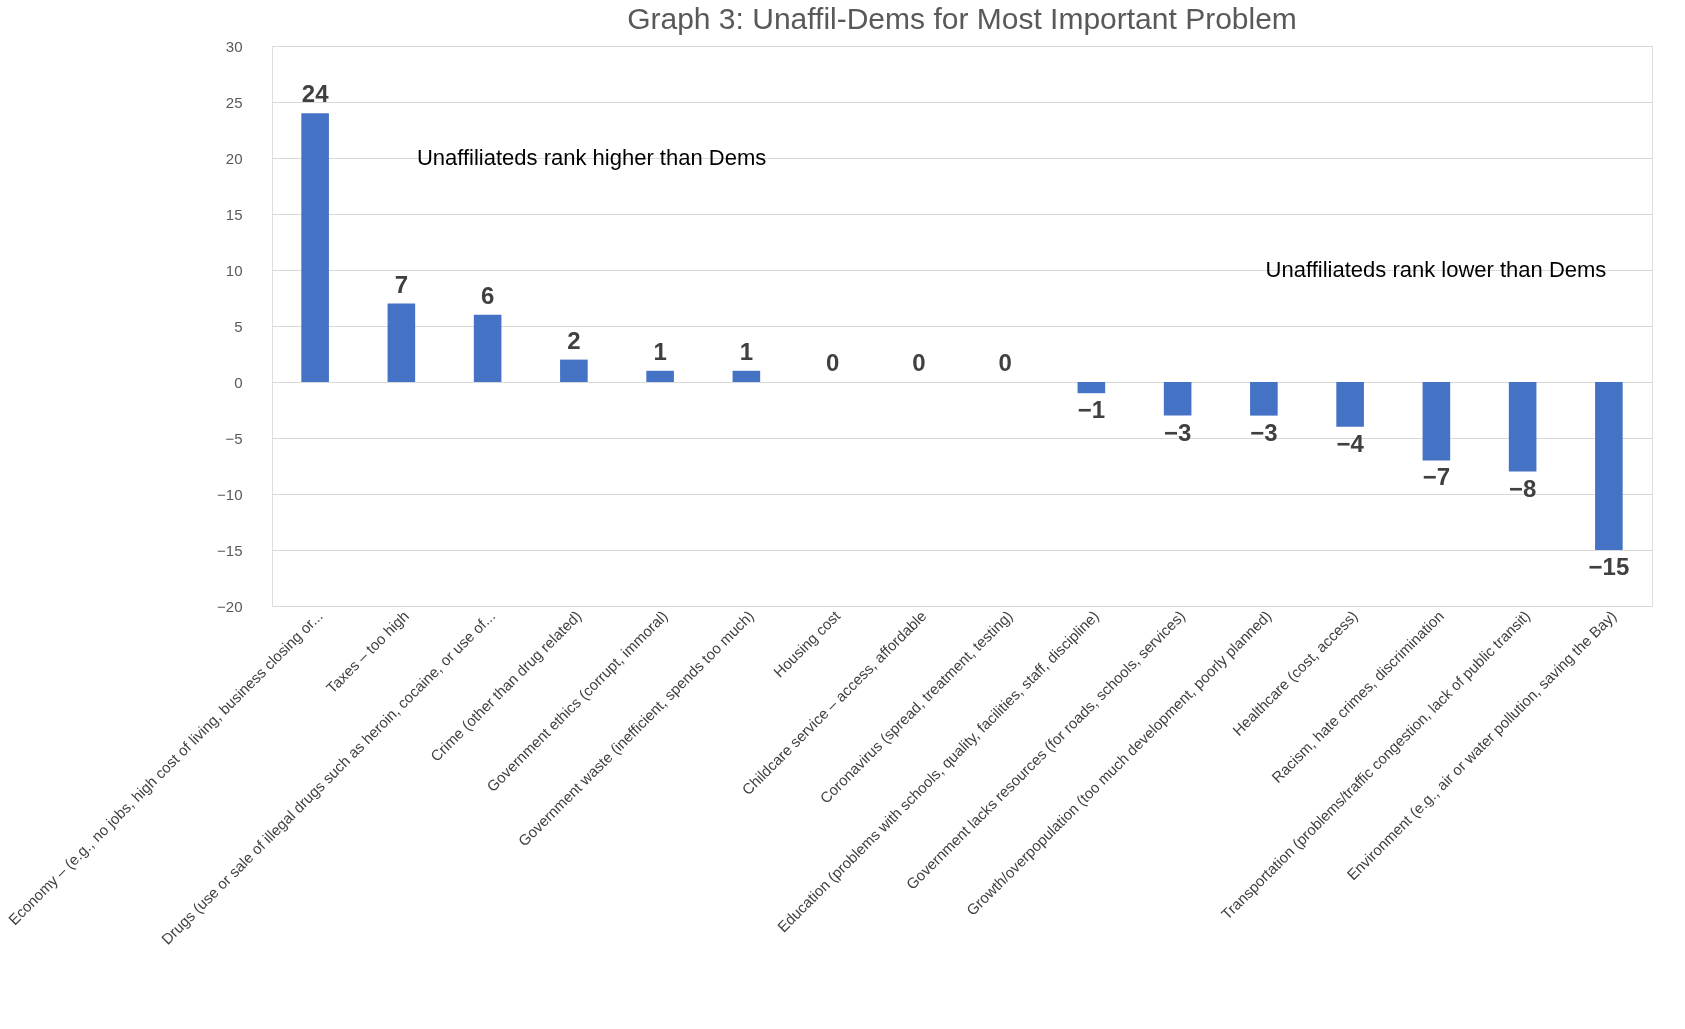 The width and height of the screenshot is (1685, 1029). I want to click on data-label: 2, so click(574, 340).